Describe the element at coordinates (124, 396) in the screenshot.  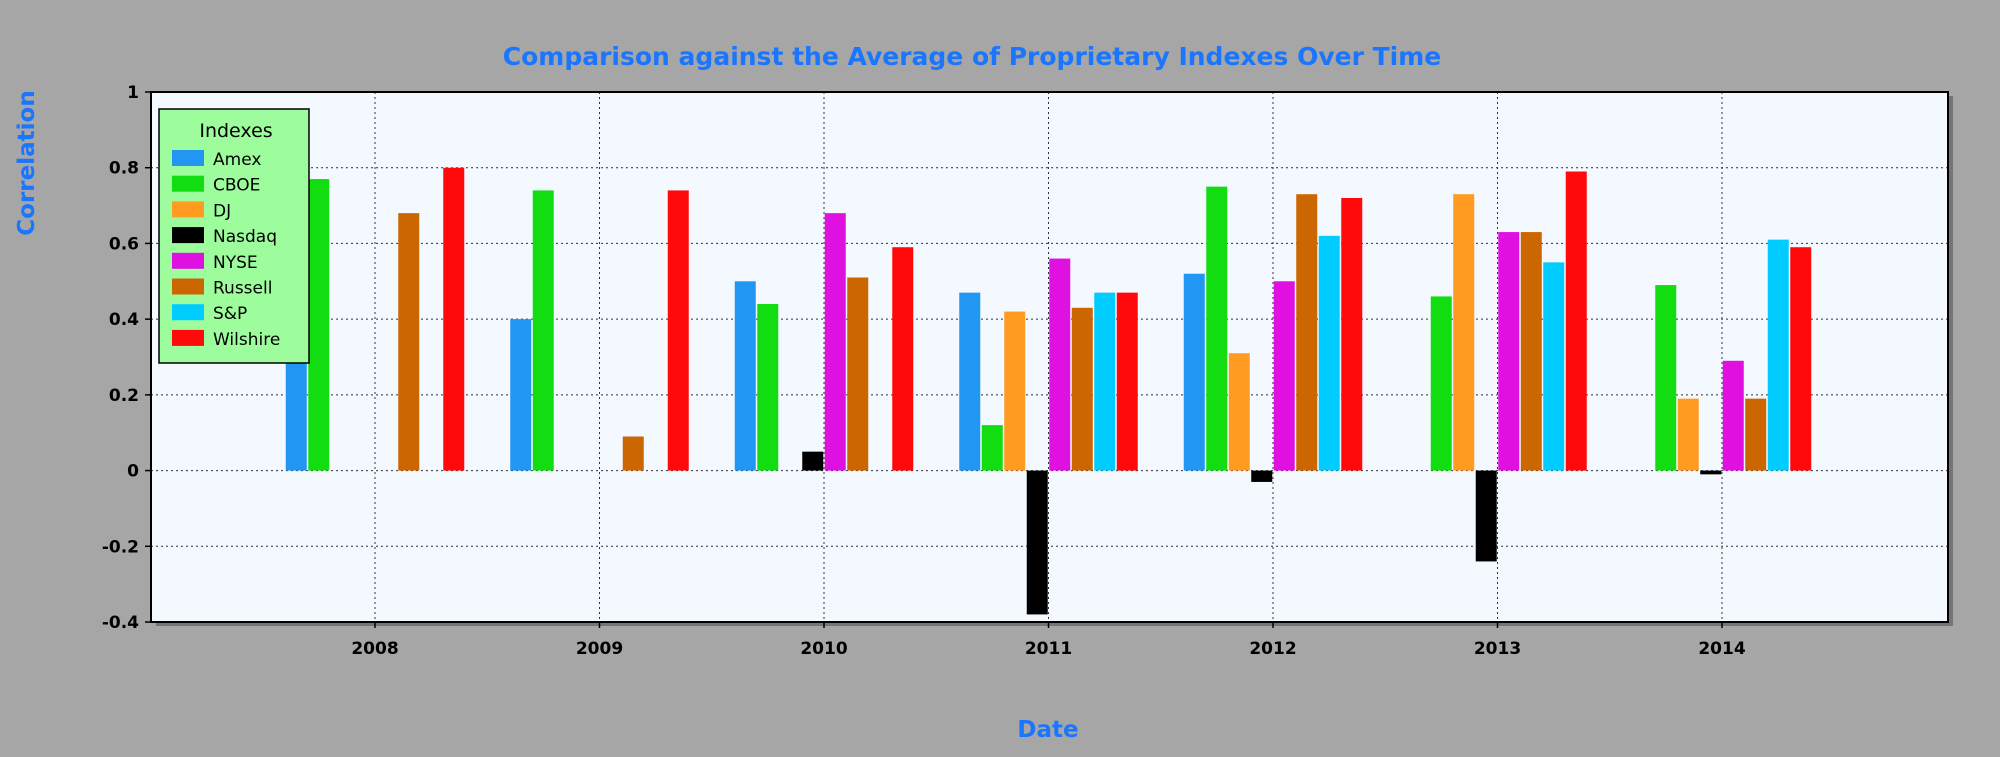
I see `y-tick-label: 0.2` at that location.